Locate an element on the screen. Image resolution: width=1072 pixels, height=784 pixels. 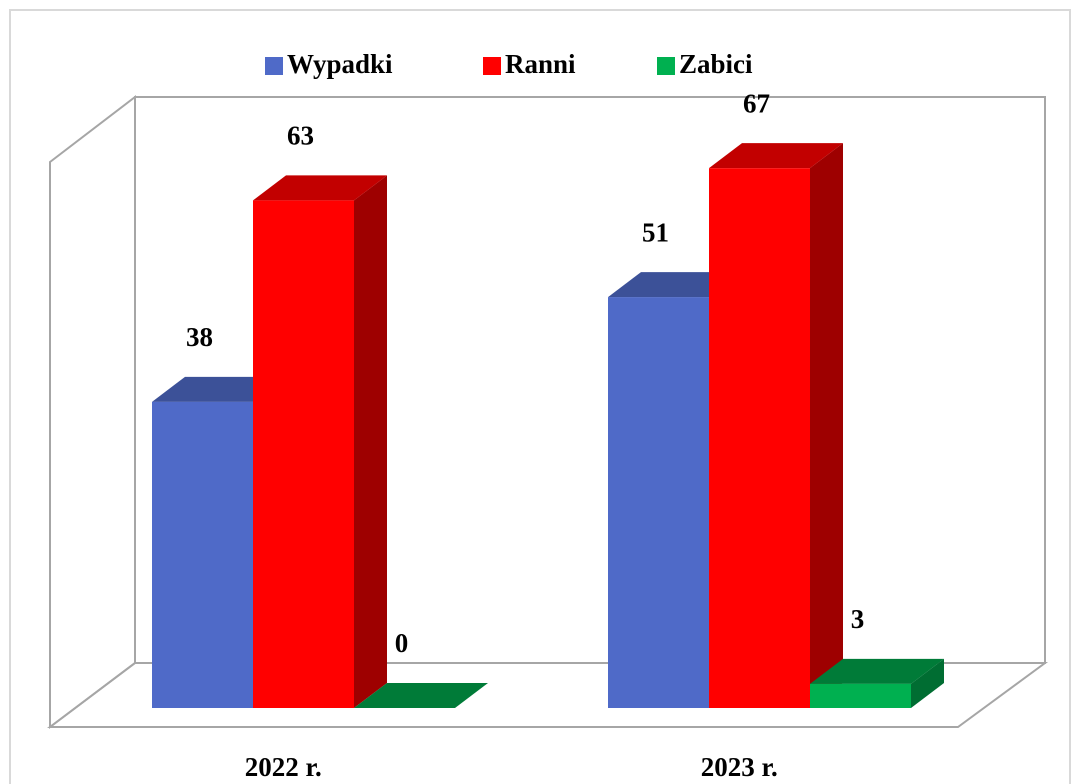
data-label: 3 is located at coordinates (858, 619).